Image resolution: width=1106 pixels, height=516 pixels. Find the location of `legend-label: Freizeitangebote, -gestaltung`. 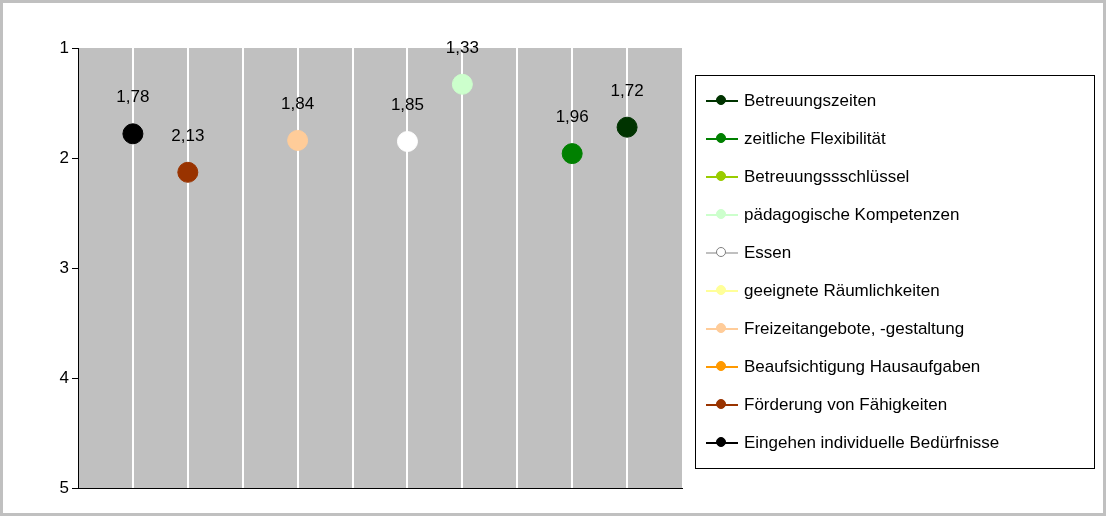

legend-label: Freizeitangebote, -gestaltung is located at coordinates (854, 329).